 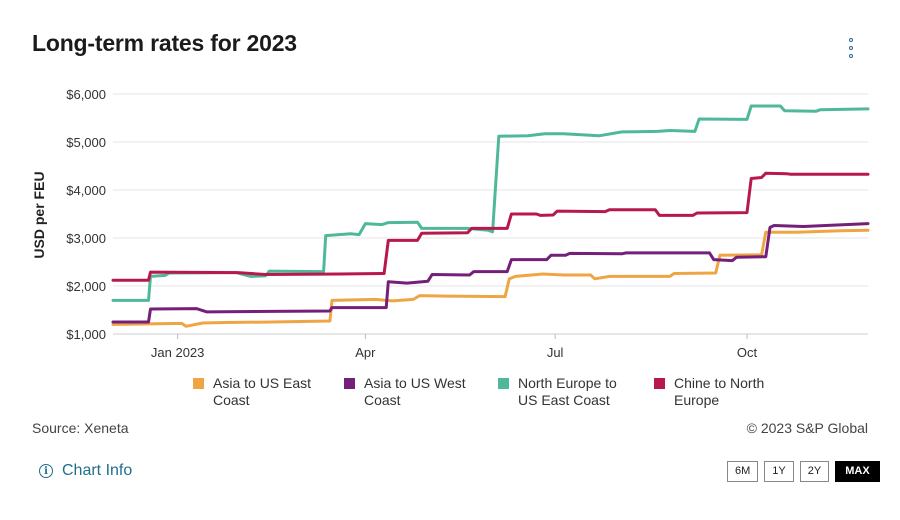 What do you see at coordinates (46, 471) in the screenshot?
I see `info-circle-icon: i` at bounding box center [46, 471].